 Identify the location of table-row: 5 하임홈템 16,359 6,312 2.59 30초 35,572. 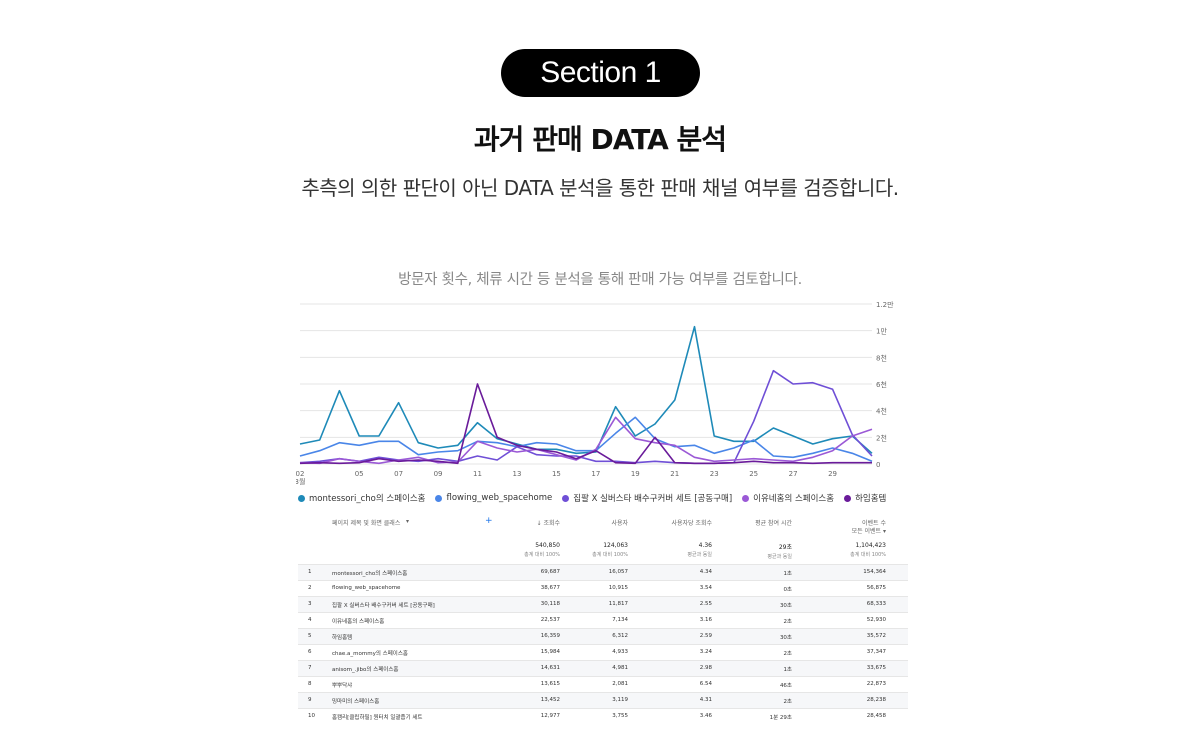
(603, 636).